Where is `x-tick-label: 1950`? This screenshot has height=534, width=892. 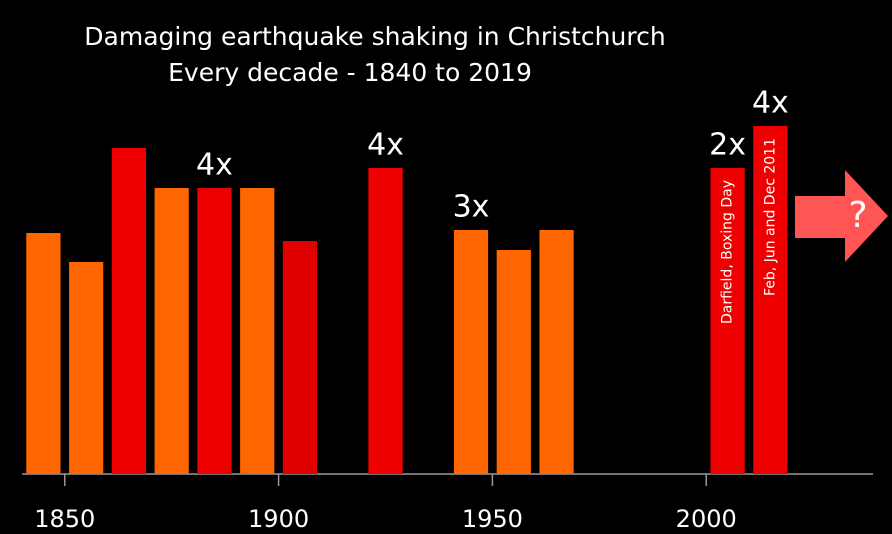 x-tick-label: 1950 is located at coordinates (492, 519).